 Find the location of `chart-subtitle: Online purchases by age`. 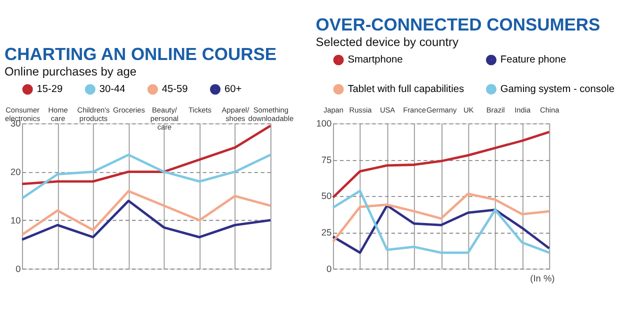

chart-subtitle: Online purchases by age is located at coordinates (70, 71).